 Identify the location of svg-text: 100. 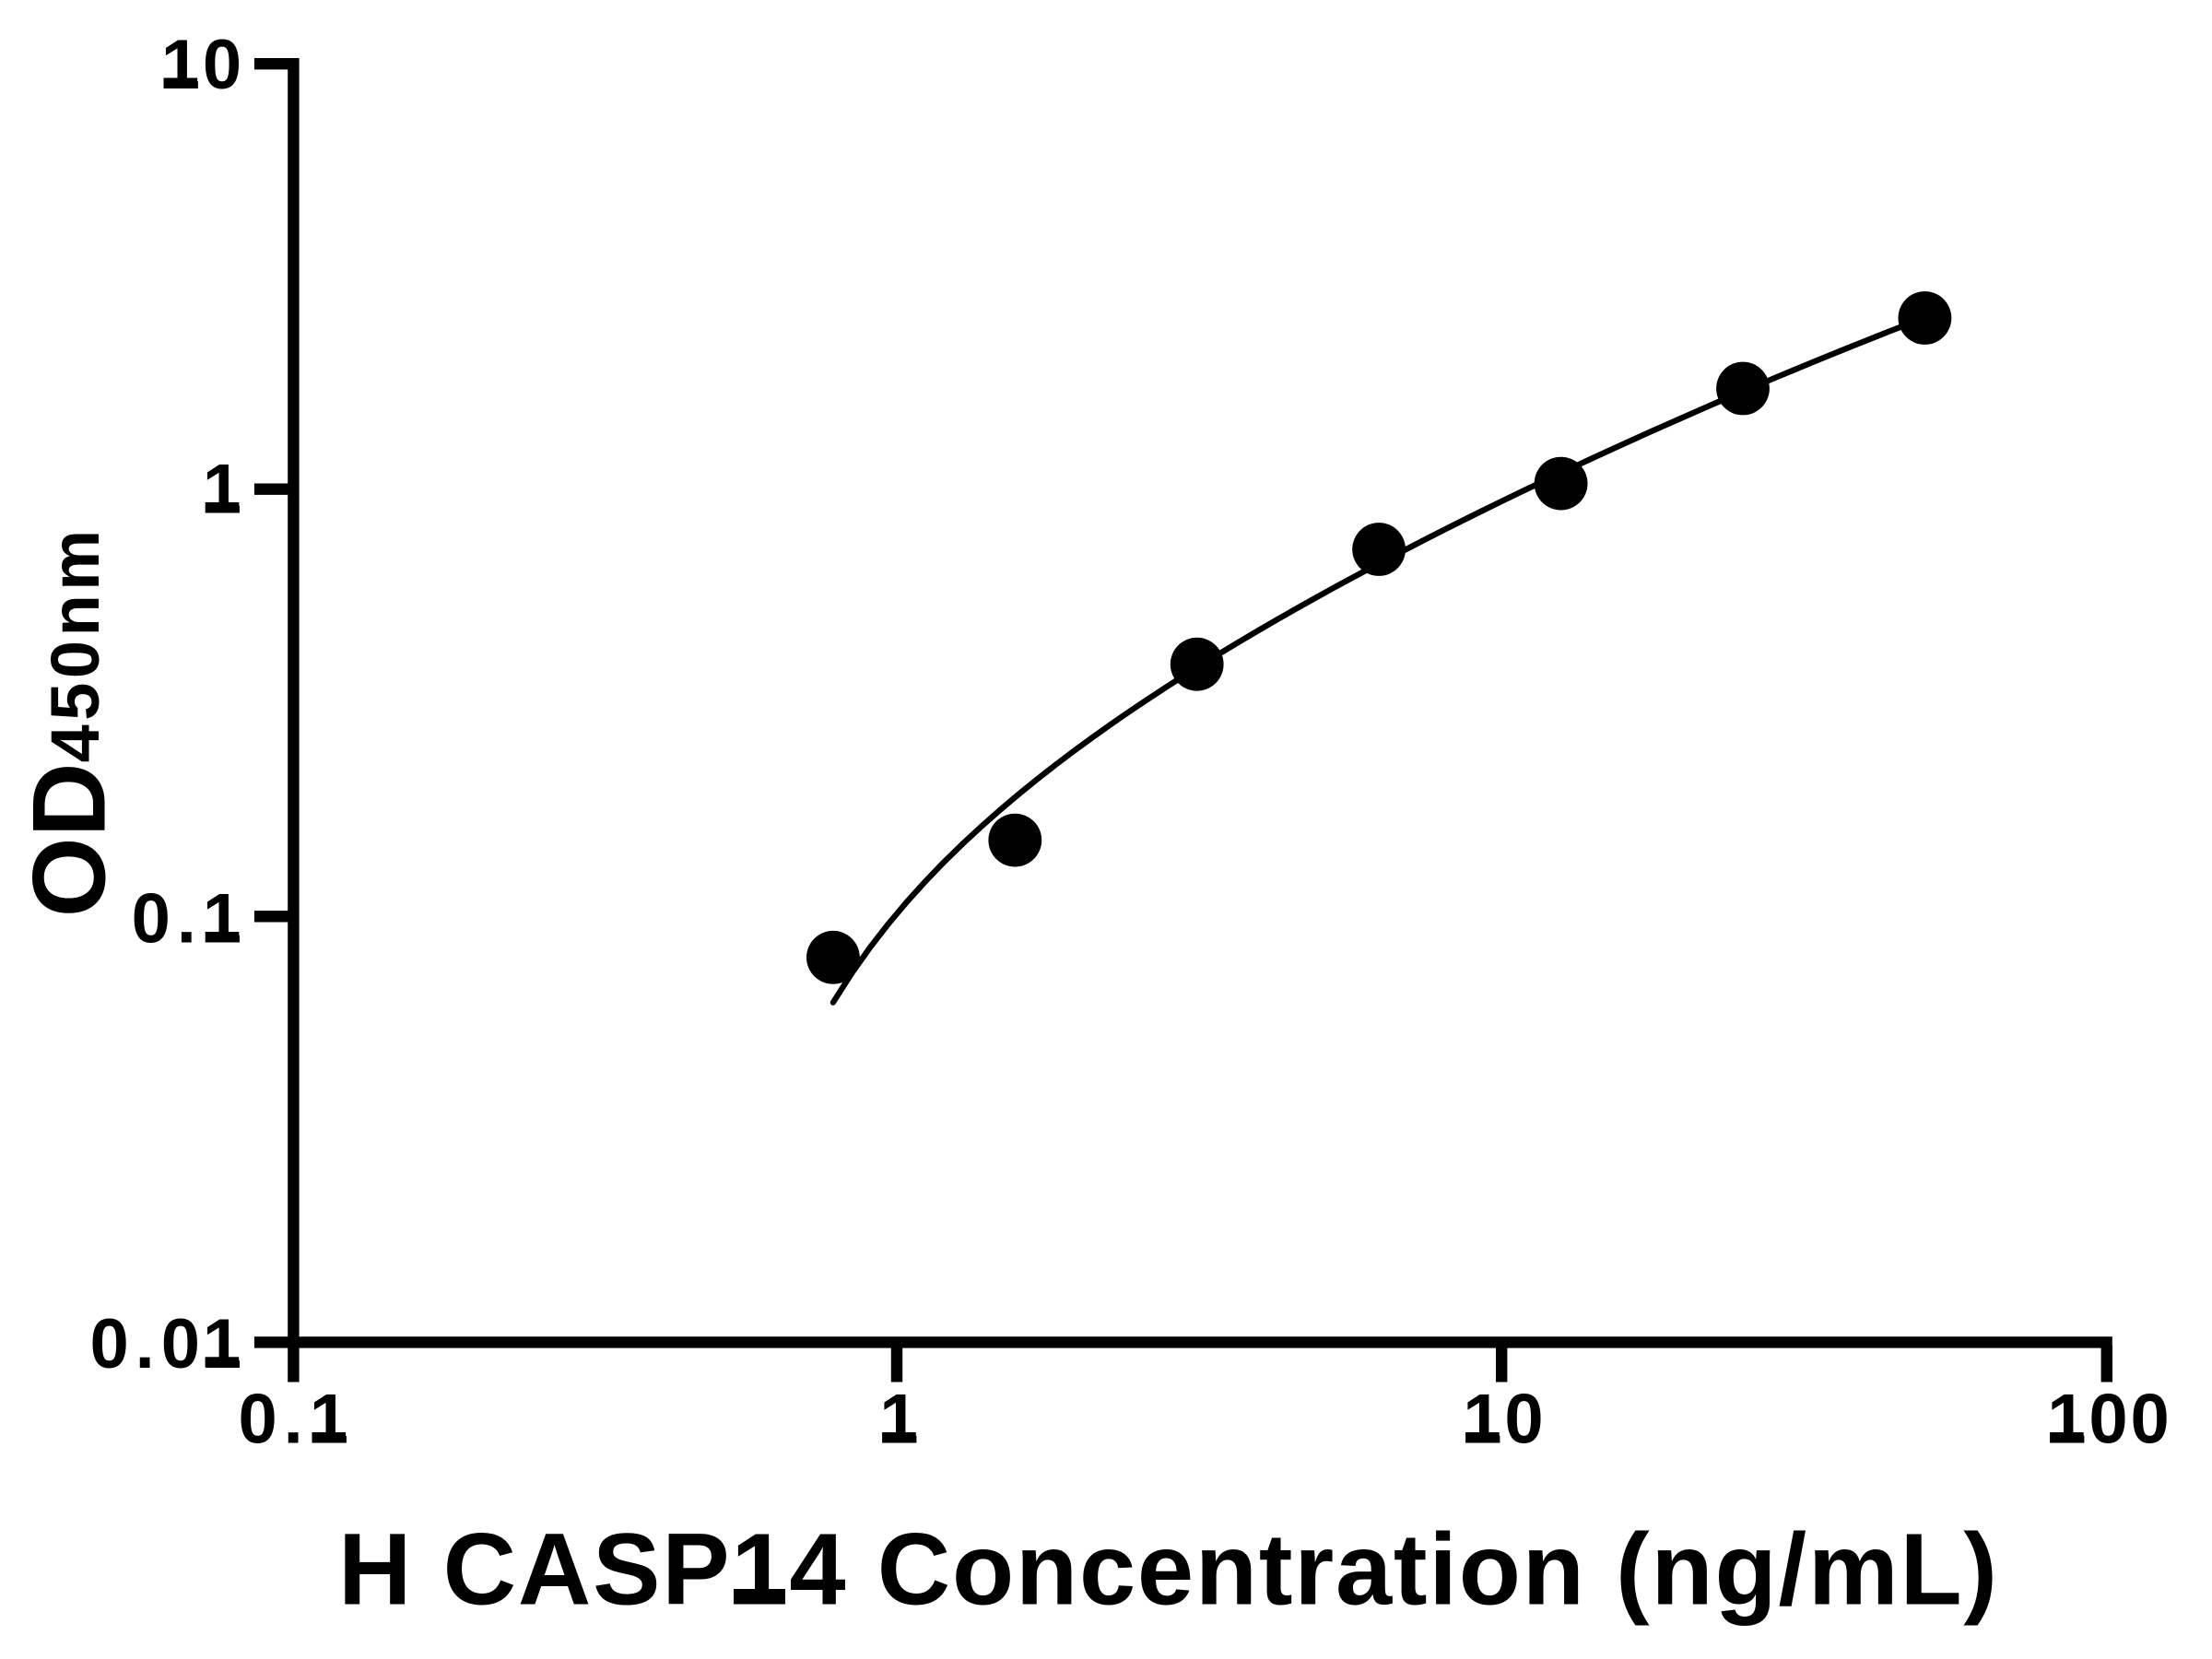
(2109, 1420).